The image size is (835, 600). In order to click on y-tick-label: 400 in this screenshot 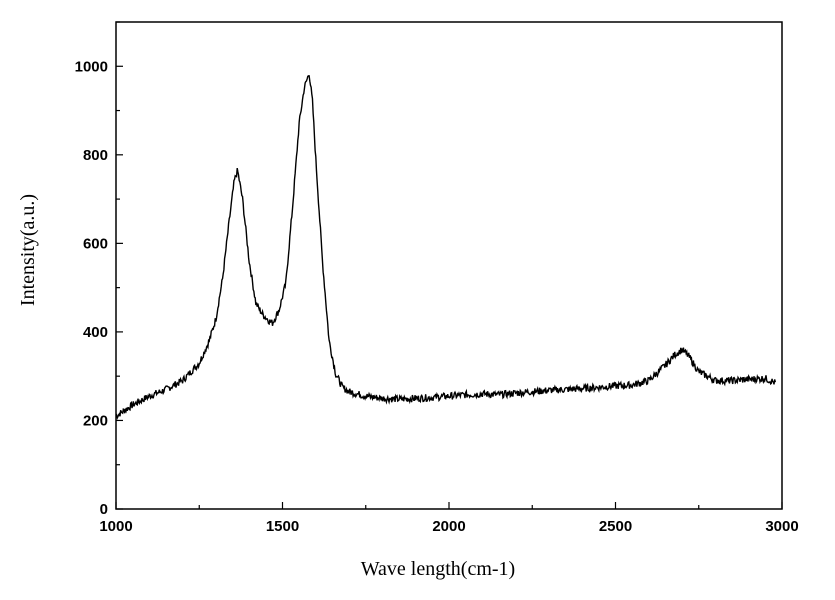, I will do `click(95, 332)`.